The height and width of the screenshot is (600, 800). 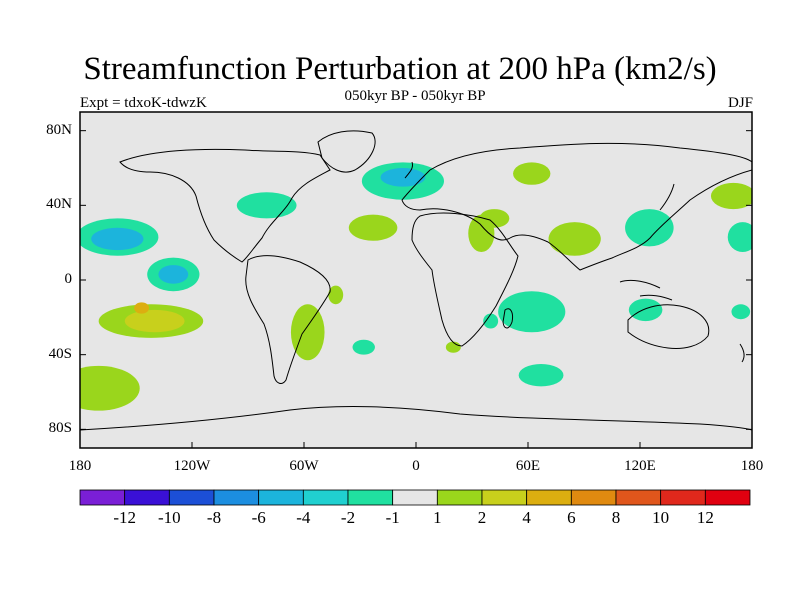 What do you see at coordinates (667, 197) in the screenshot?
I see `coast-japan` at bounding box center [667, 197].